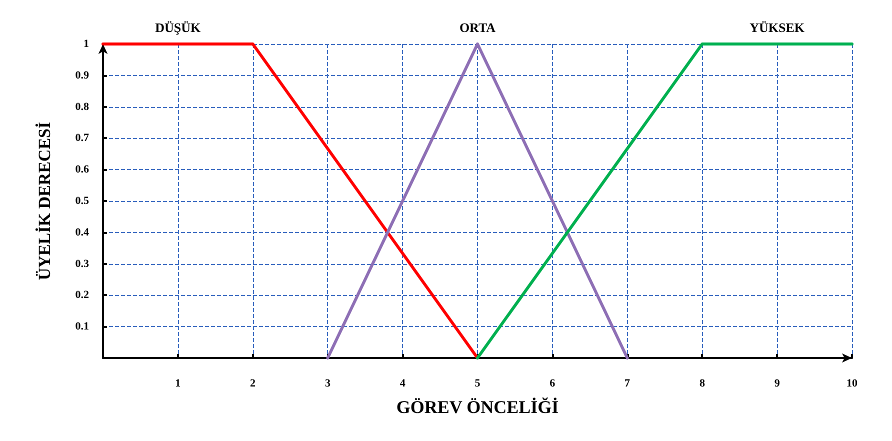  I want to click on y-tick-label: 0.1, so click(82, 326).